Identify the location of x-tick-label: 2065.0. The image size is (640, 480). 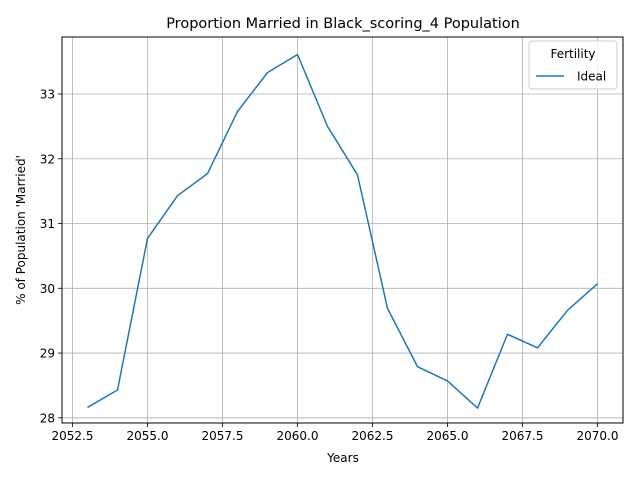
(448, 436).